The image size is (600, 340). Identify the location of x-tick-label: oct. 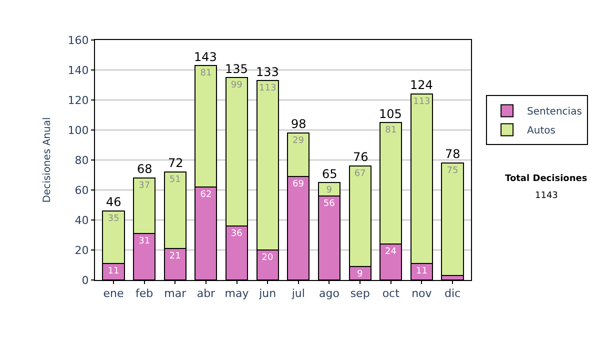
(391, 293).